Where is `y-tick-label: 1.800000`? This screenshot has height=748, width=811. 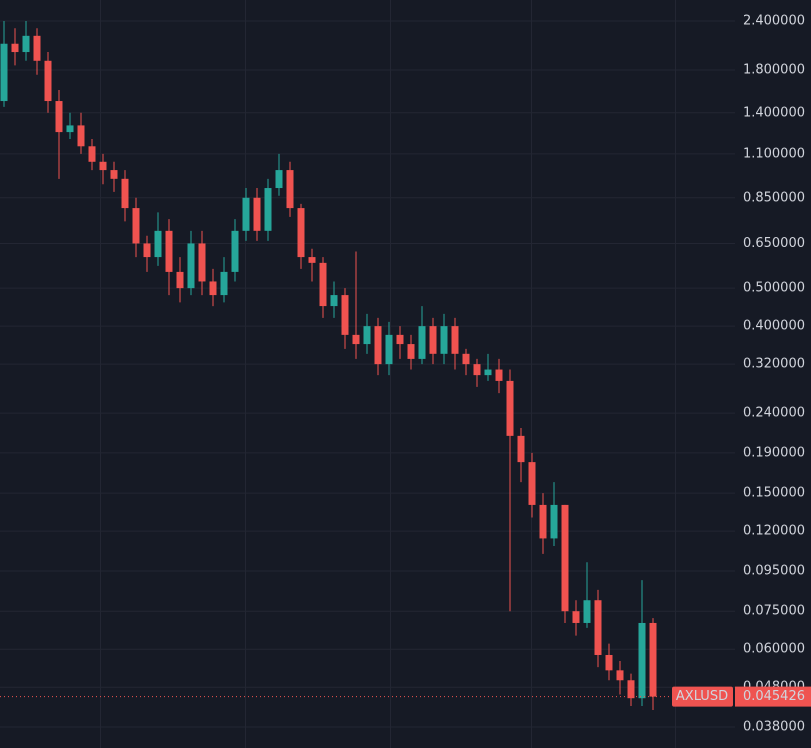 y-tick-label: 1.800000 is located at coordinates (774, 69).